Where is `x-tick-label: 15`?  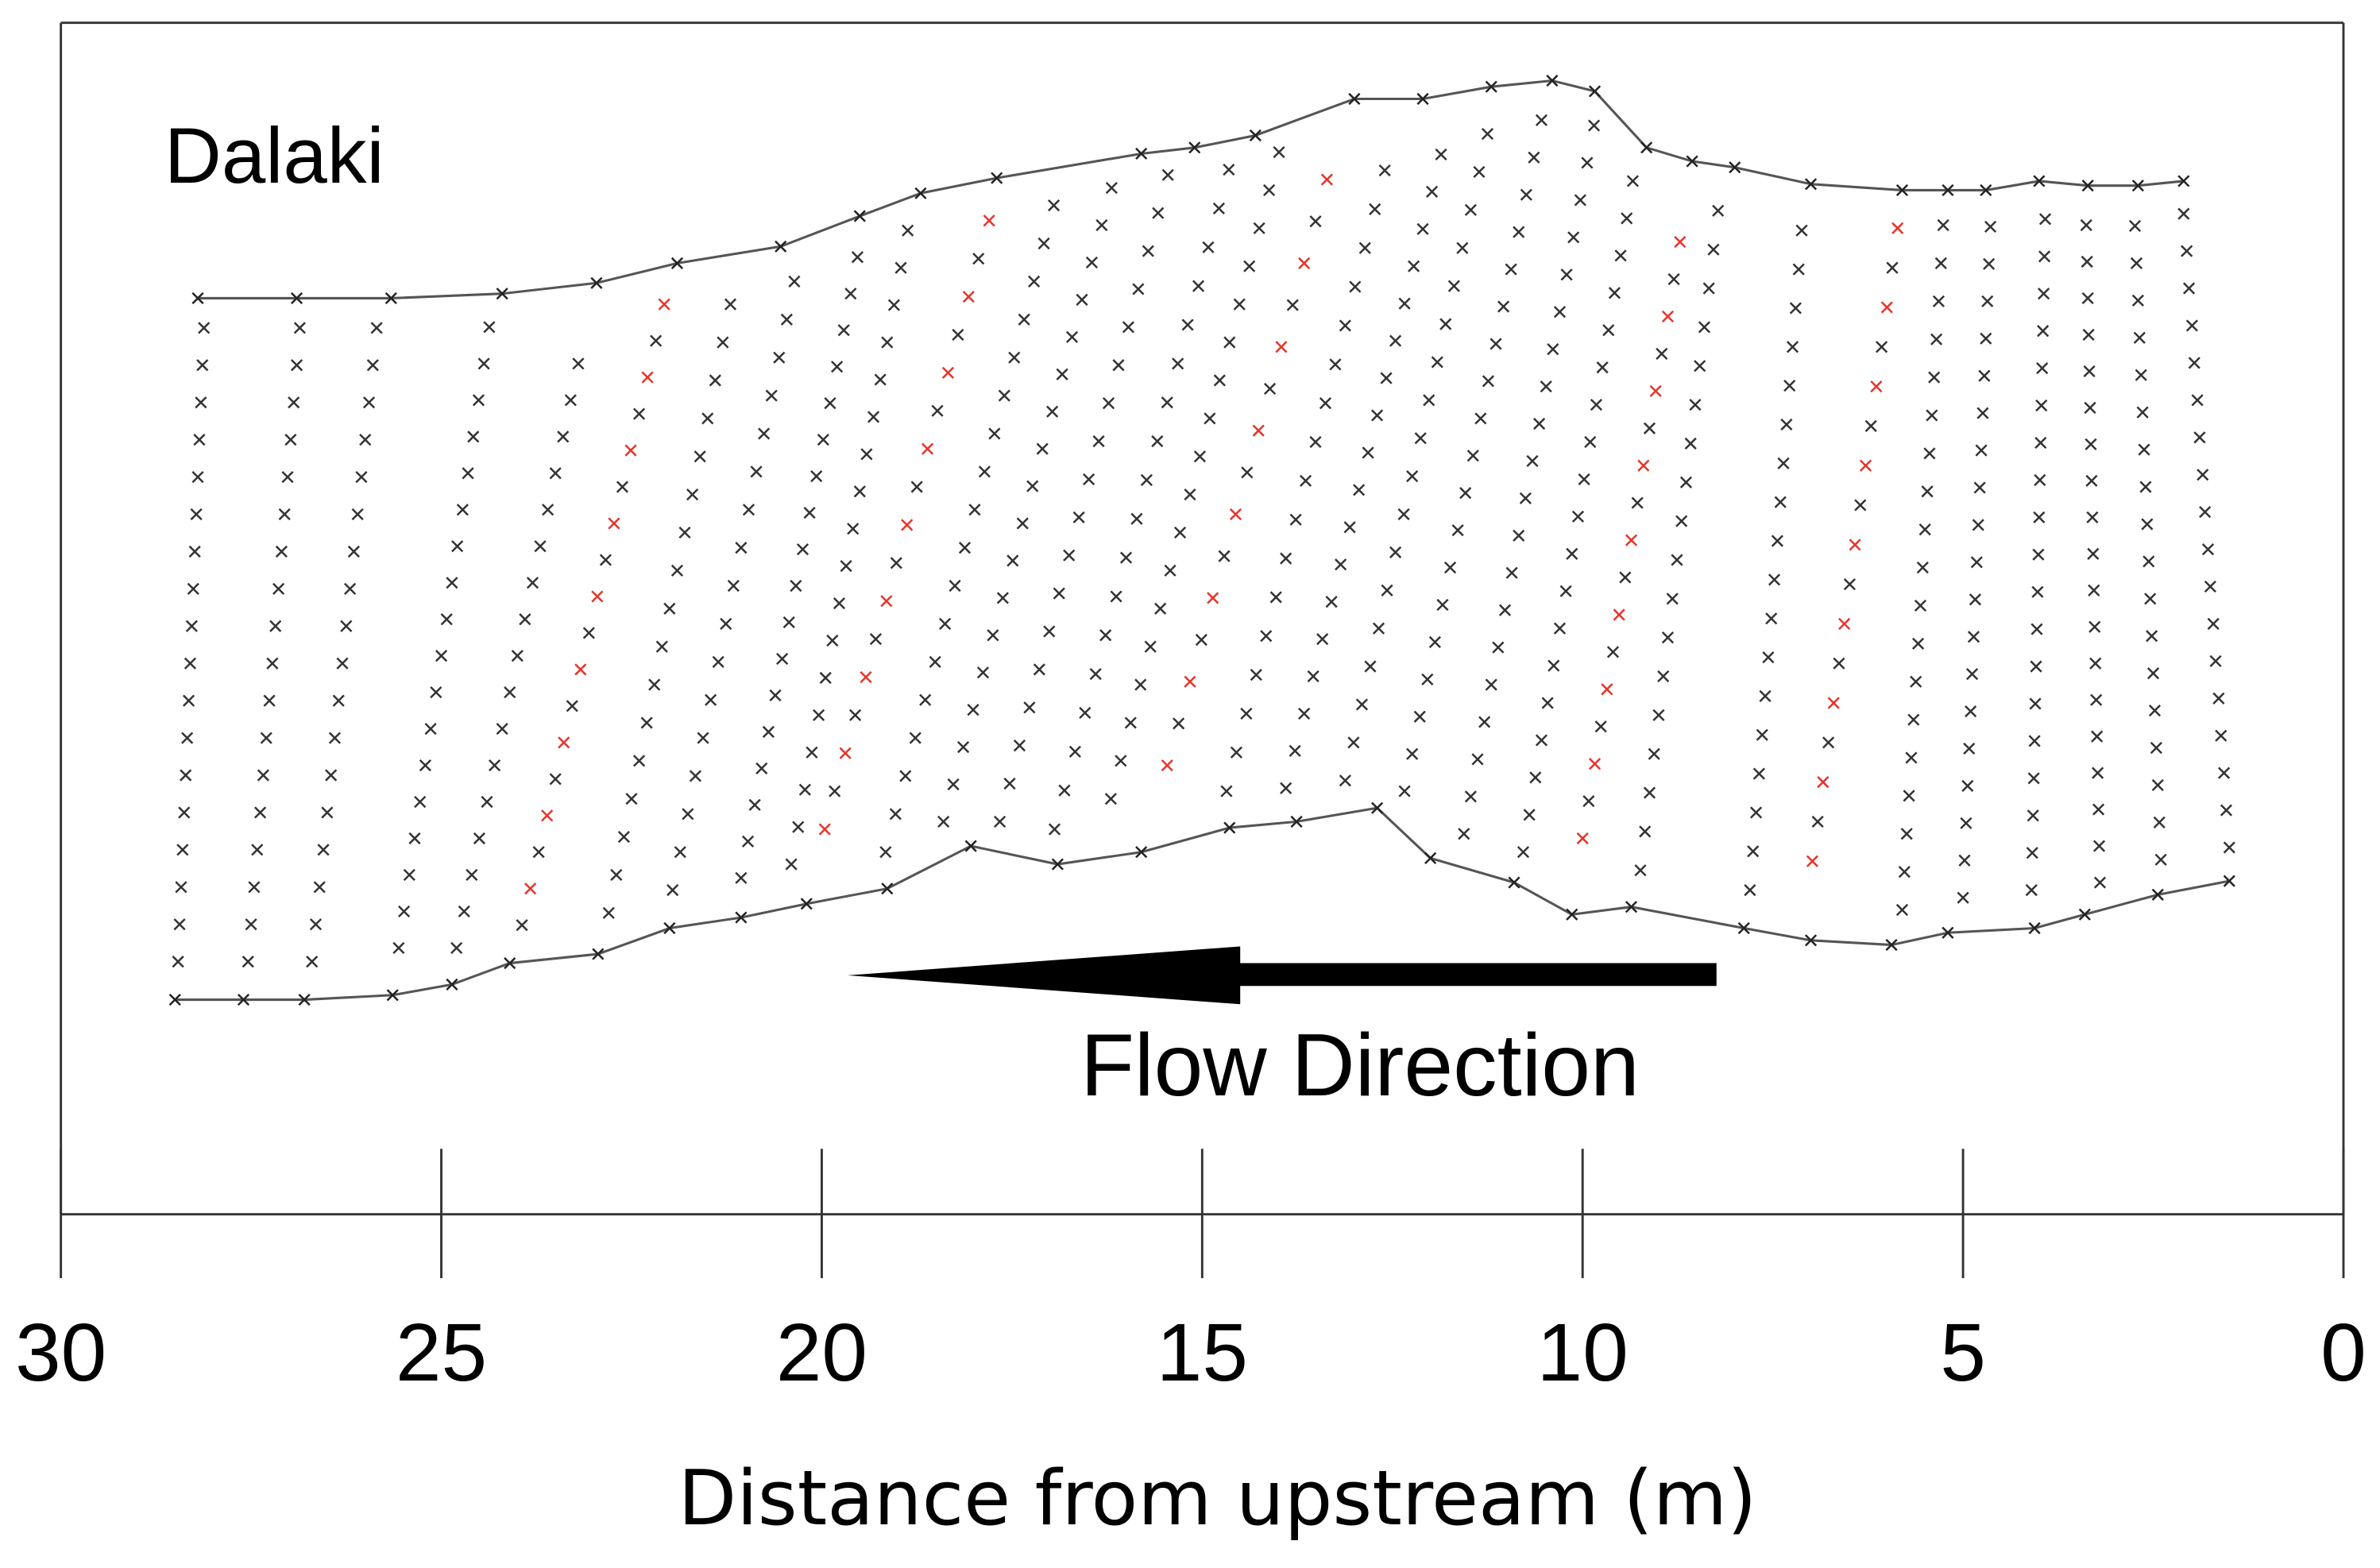 x-tick-label: 15 is located at coordinates (1202, 1352).